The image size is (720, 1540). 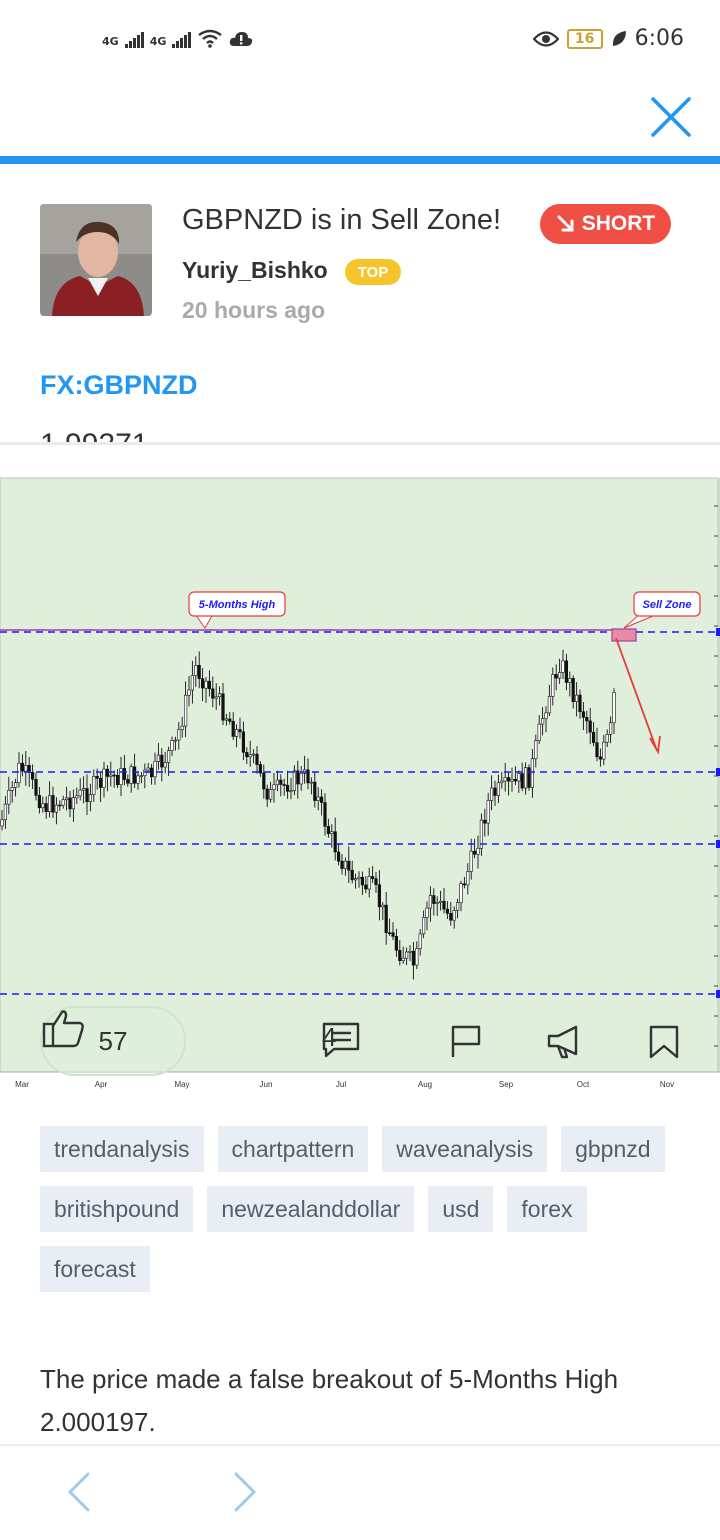 What do you see at coordinates (360, 42) in the screenshot?
I see `status-bar: 4G 4G 16 6:06` at bounding box center [360, 42].